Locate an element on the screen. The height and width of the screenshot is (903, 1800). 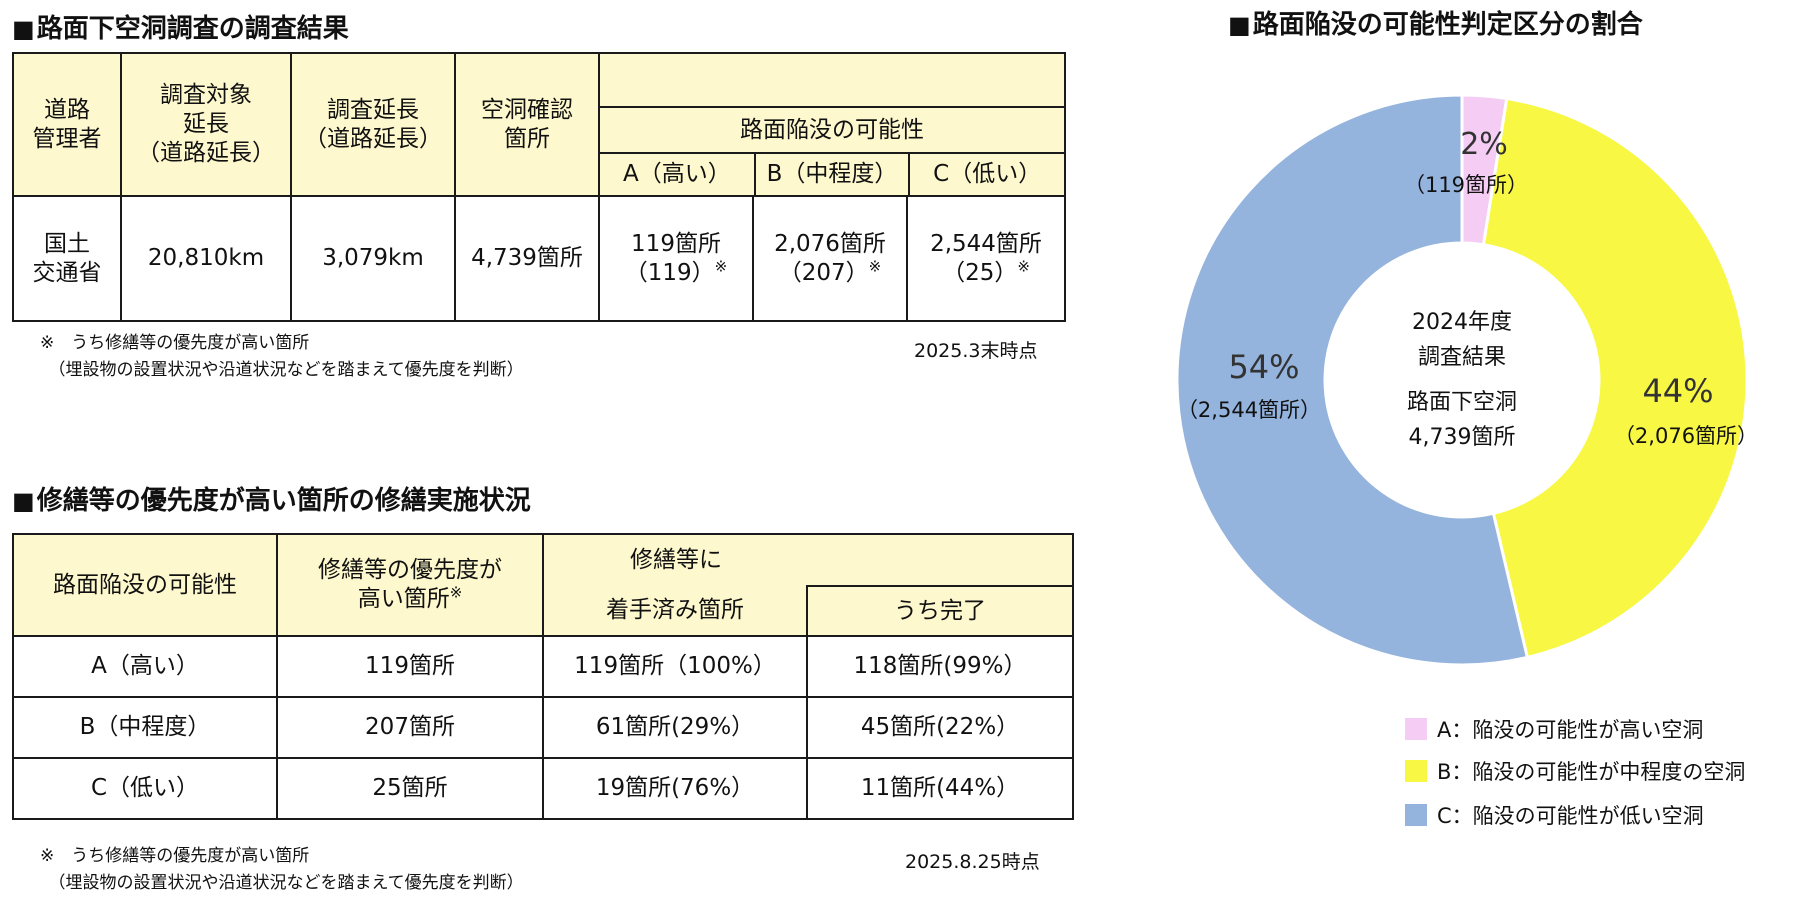
cell-manager: 国土 交通省 is located at coordinates (67, 258).